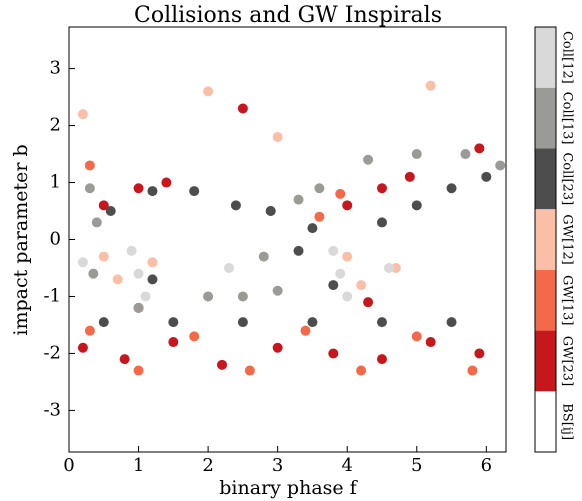  What do you see at coordinates (52, 409) in the screenshot?
I see `y-tick-label: -3` at bounding box center [52, 409].